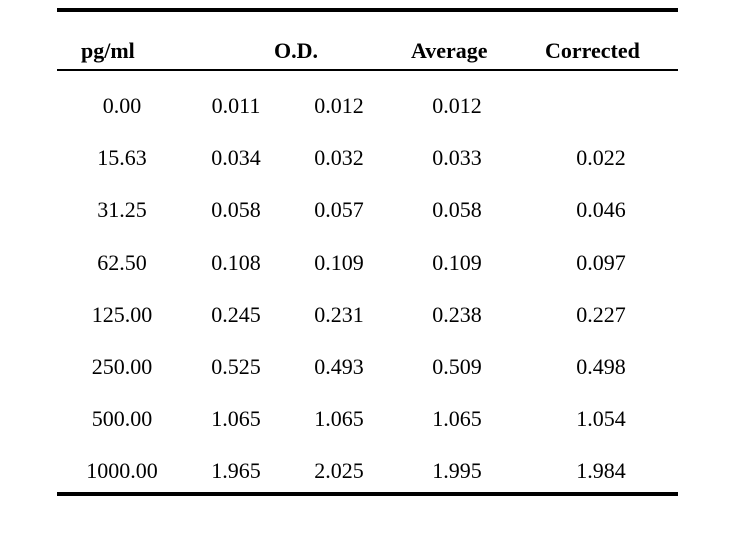  Describe the element at coordinates (122, 262) in the screenshot. I see `cell-concentration: 62.50` at that location.